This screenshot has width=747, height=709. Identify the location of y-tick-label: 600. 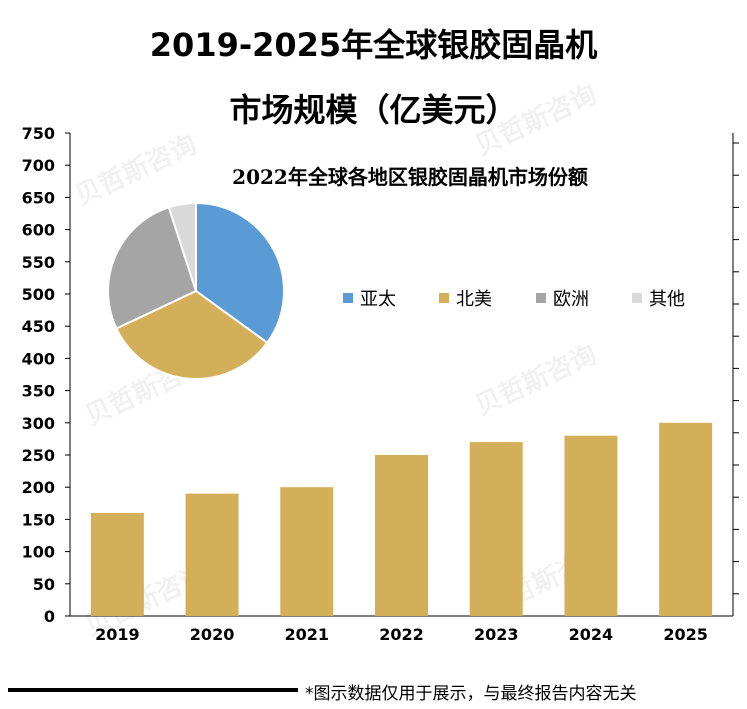
(38, 230).